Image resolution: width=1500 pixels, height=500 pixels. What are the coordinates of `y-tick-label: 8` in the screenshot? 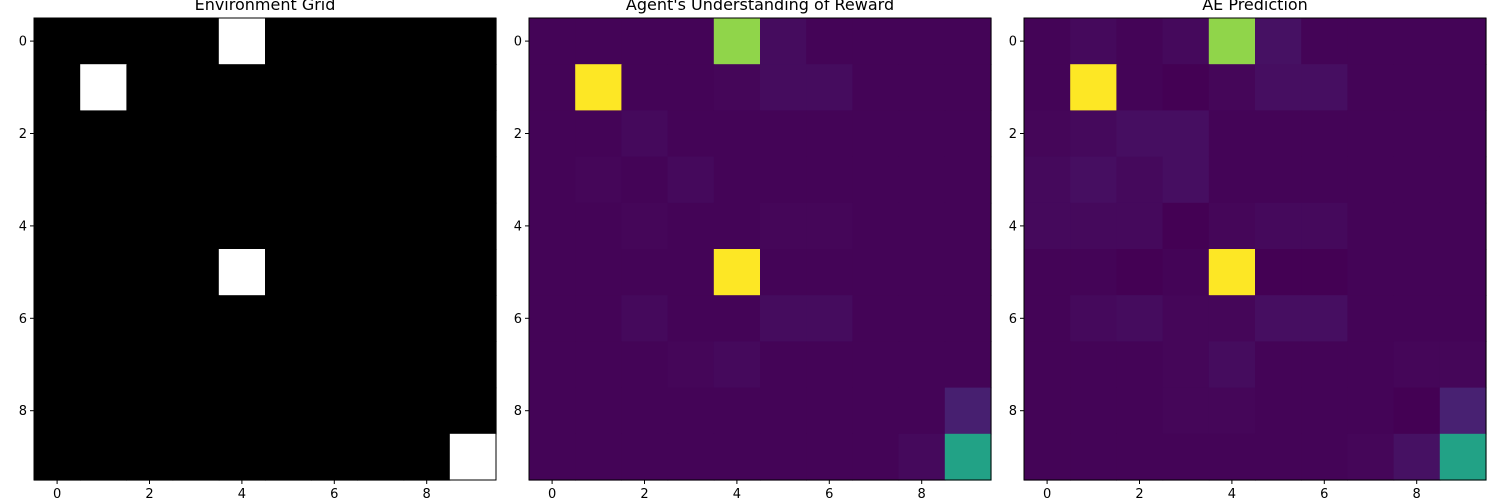 It's located at (518, 411).